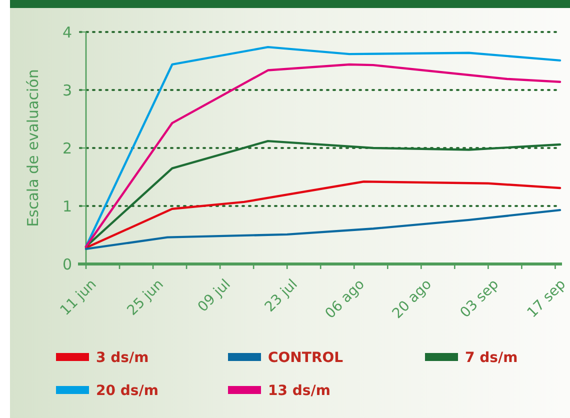  Describe the element at coordinates (345, 299) in the screenshot. I see `x-tick-label: 06 ago` at that location.